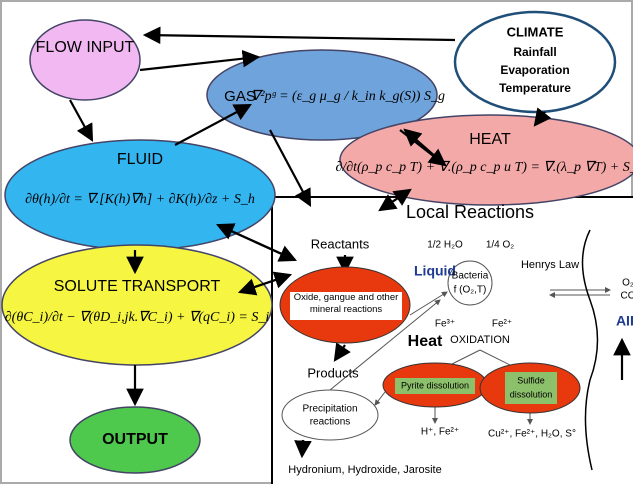 This screenshot has width=633, height=484. Describe the element at coordinates (435, 385) in the screenshot. I see `pyrite: Pyrite dissolution` at that location.